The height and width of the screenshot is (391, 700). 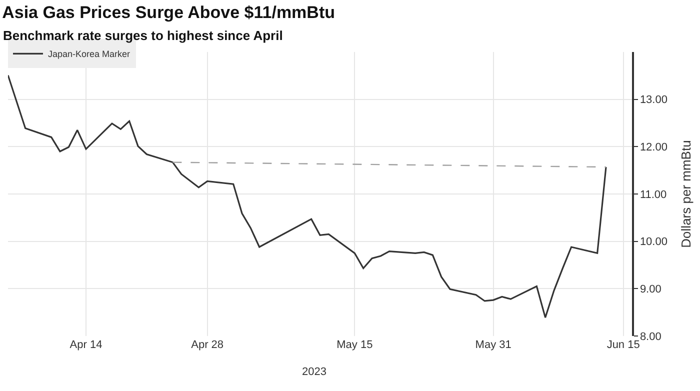 What do you see at coordinates (314, 372) in the screenshot?
I see `text: 2023` at bounding box center [314, 372].